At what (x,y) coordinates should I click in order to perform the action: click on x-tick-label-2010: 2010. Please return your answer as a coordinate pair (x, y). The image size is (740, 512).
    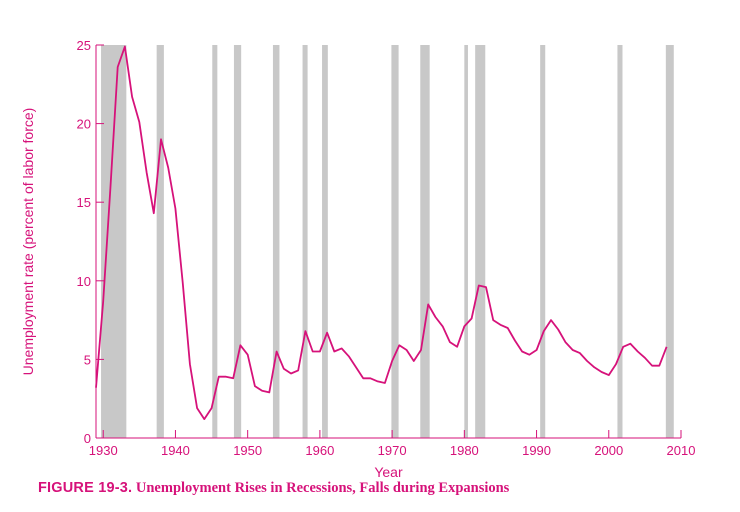
    Looking at the image, I should click on (681, 450).